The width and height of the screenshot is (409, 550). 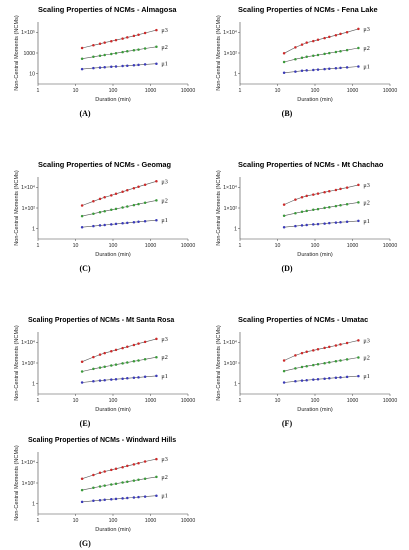 I want to click on panel-caption: (D), so click(x=286, y=268).